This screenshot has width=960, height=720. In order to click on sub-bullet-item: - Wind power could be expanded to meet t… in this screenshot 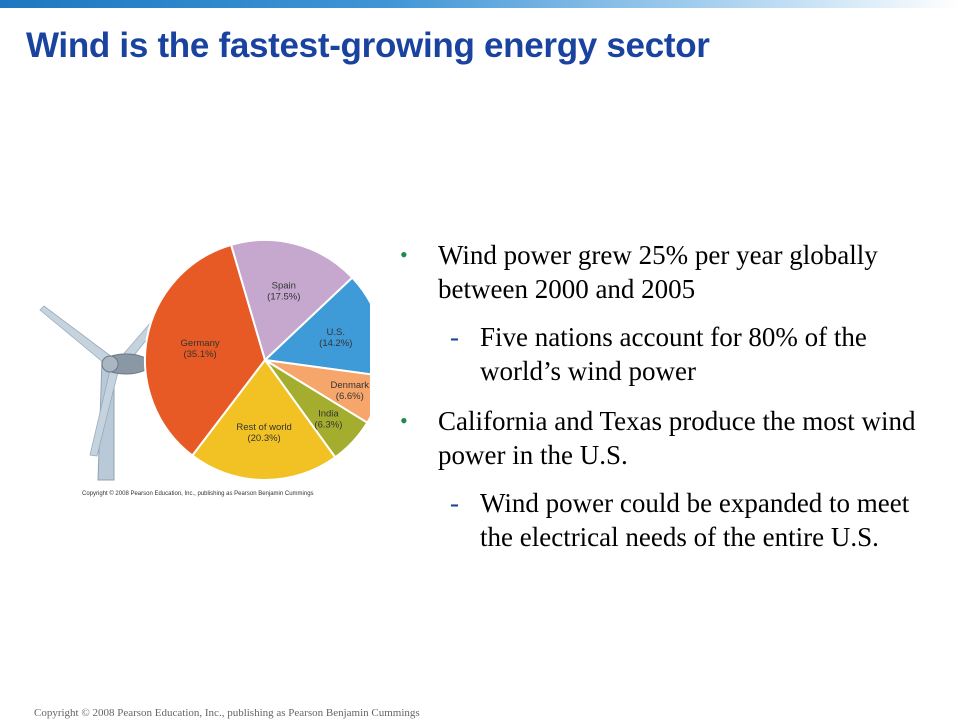, I will do `click(670, 520)`.